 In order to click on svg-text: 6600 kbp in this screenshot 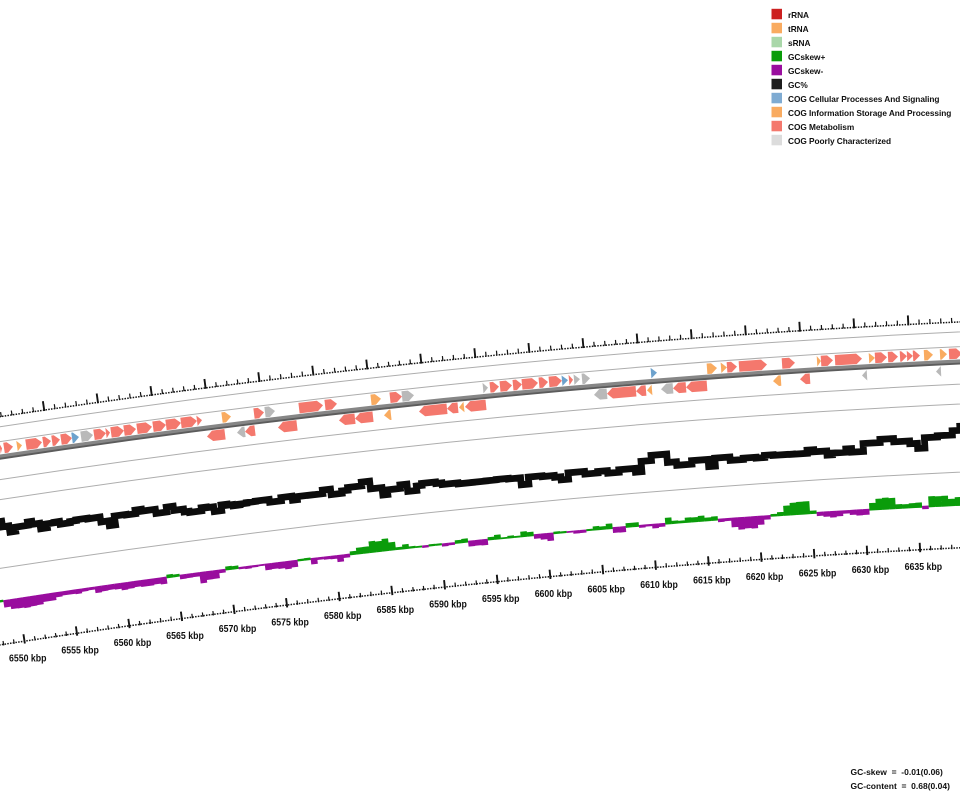, I will do `click(554, 594)`.